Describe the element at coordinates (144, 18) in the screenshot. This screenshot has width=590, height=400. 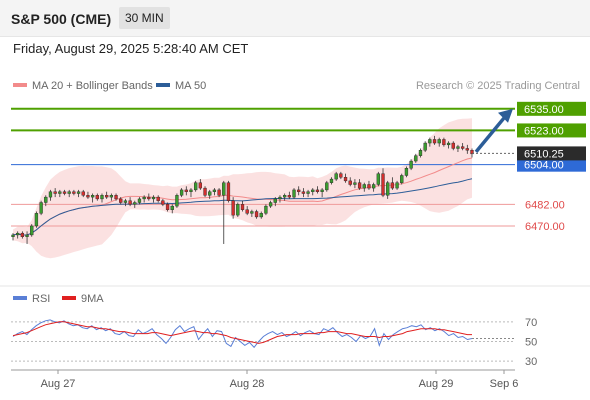
I see `timeframe-button: 30 MIN` at that location.